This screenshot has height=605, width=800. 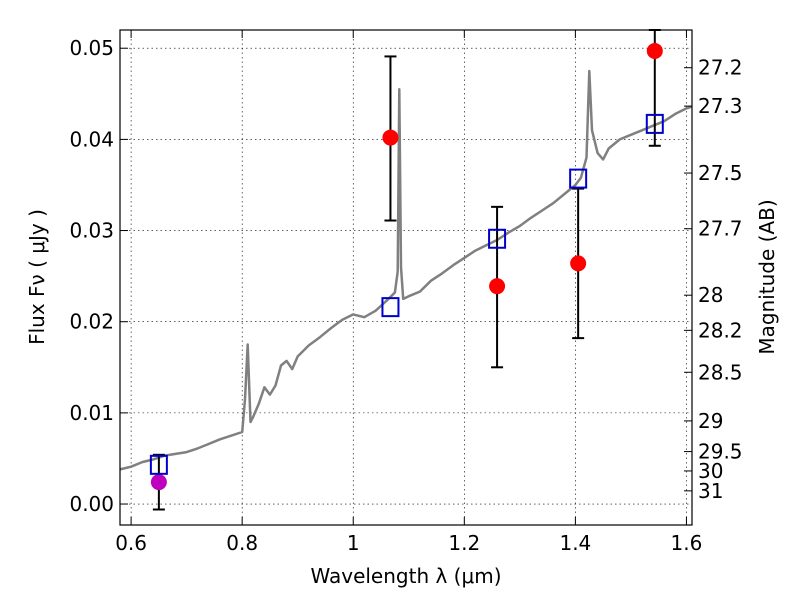 I want to click on x-tick-label: 0.8, so click(x=242, y=543).